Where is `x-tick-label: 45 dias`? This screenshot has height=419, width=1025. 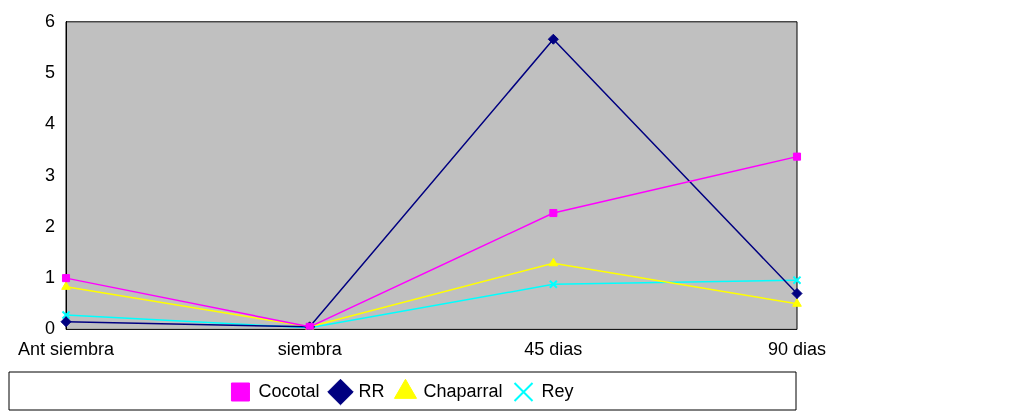 x-tick-label: 45 dias is located at coordinates (553, 349).